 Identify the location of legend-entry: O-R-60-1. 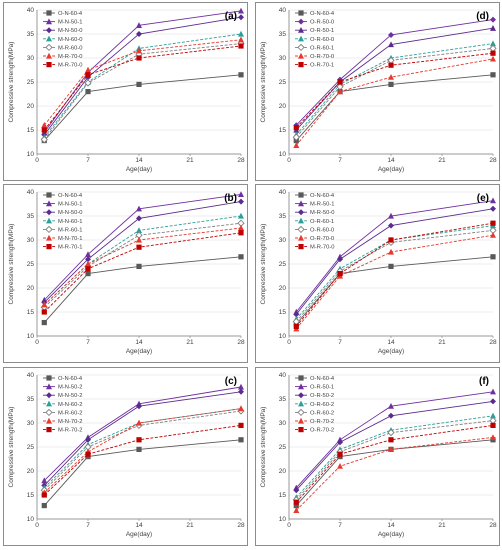
(322, 48).